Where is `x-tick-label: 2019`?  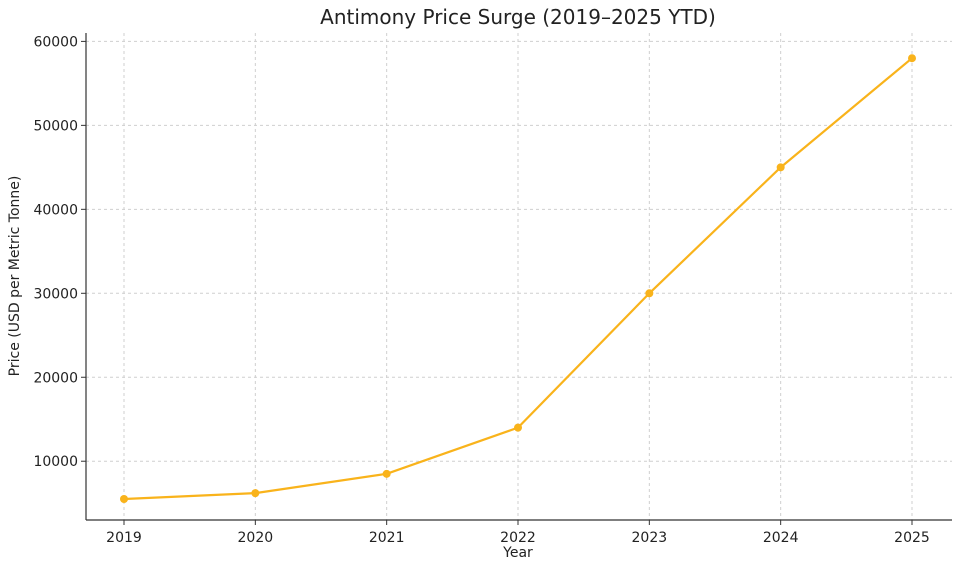
x-tick-label: 2019 is located at coordinates (124, 538).